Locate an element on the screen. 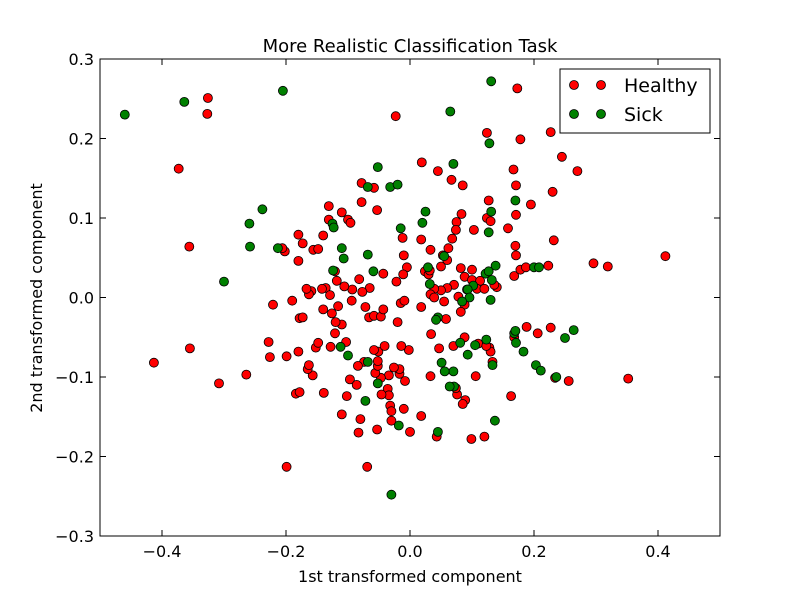 The image size is (800, 597). legend-marker-sick is located at coordinates (574, 114).